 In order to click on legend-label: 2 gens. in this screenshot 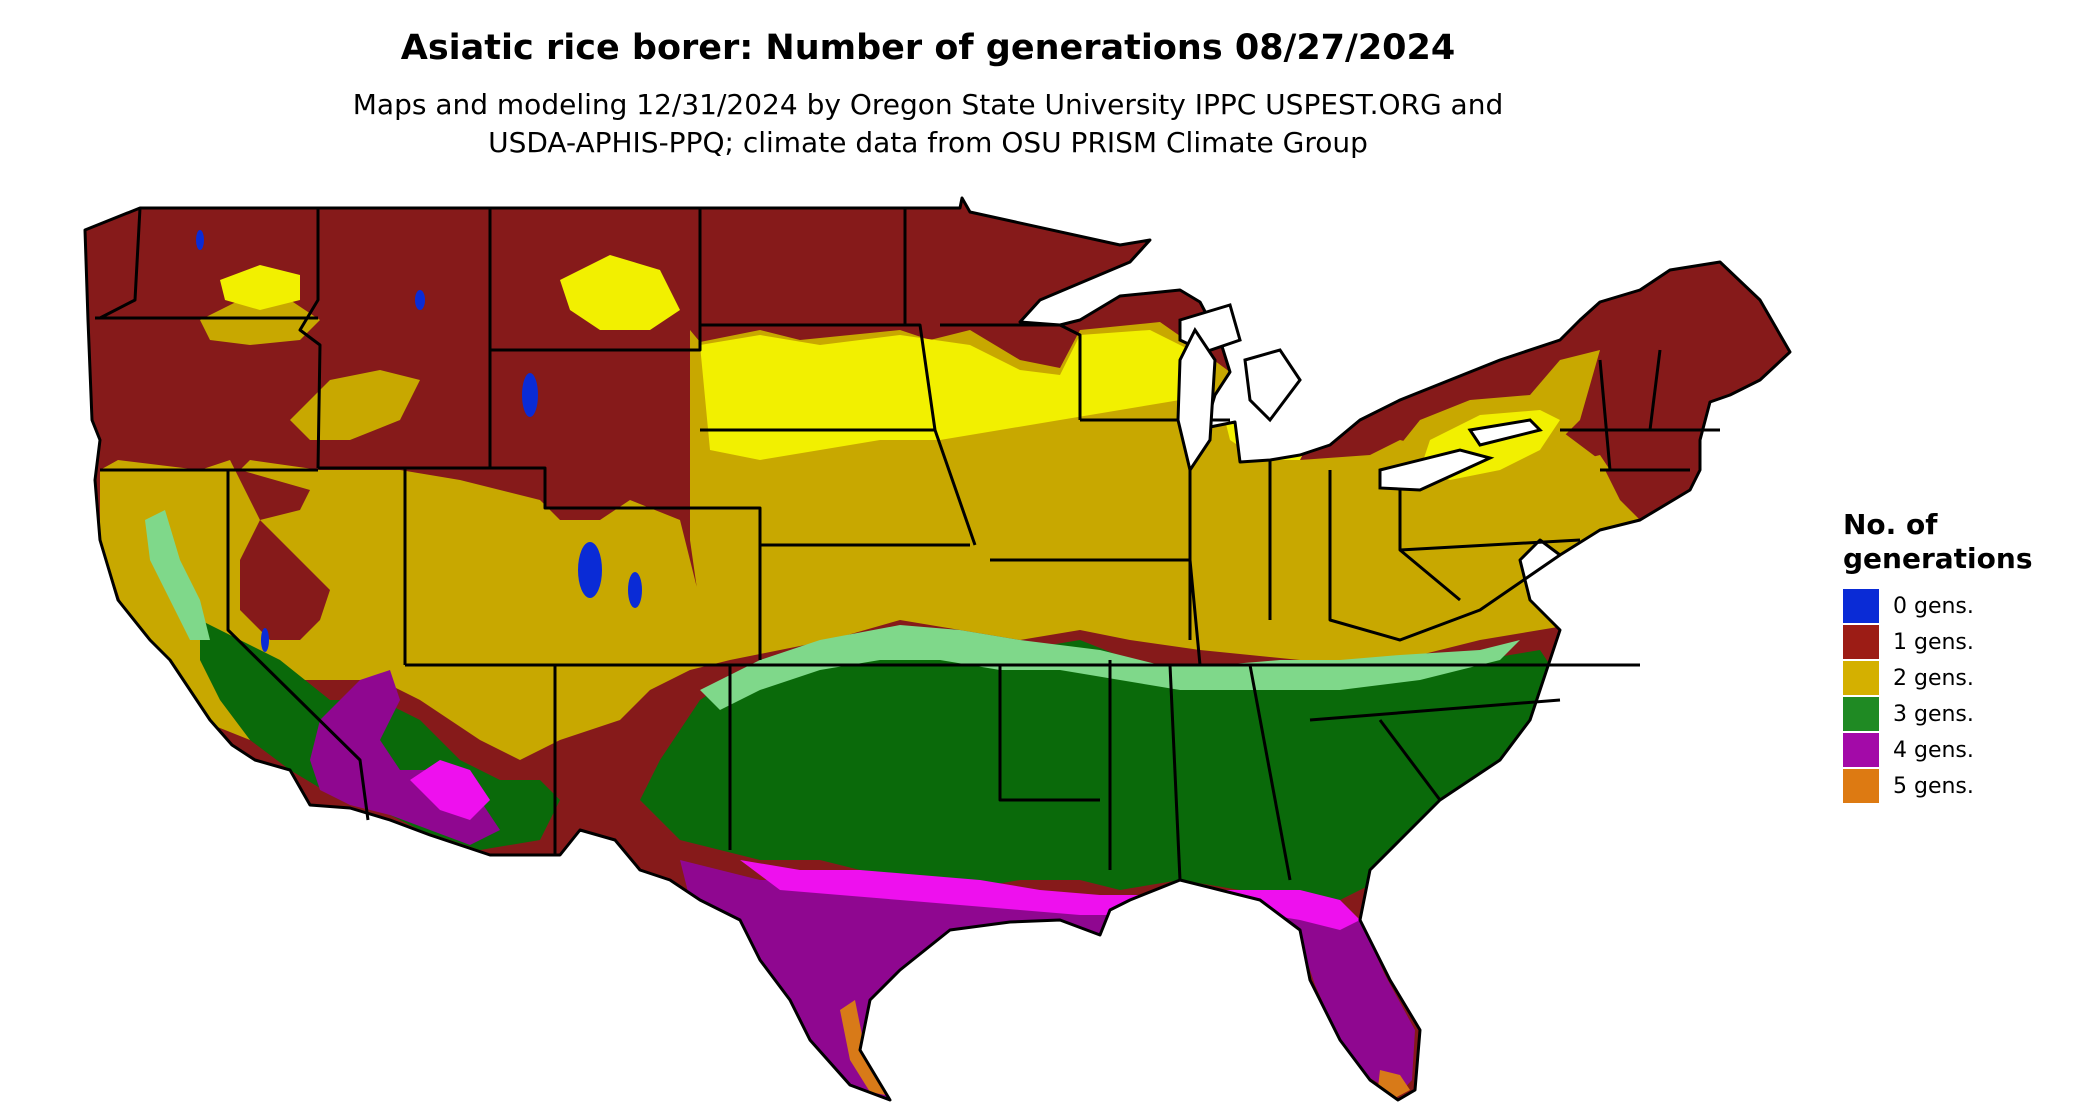, I will do `click(1933, 678)`.